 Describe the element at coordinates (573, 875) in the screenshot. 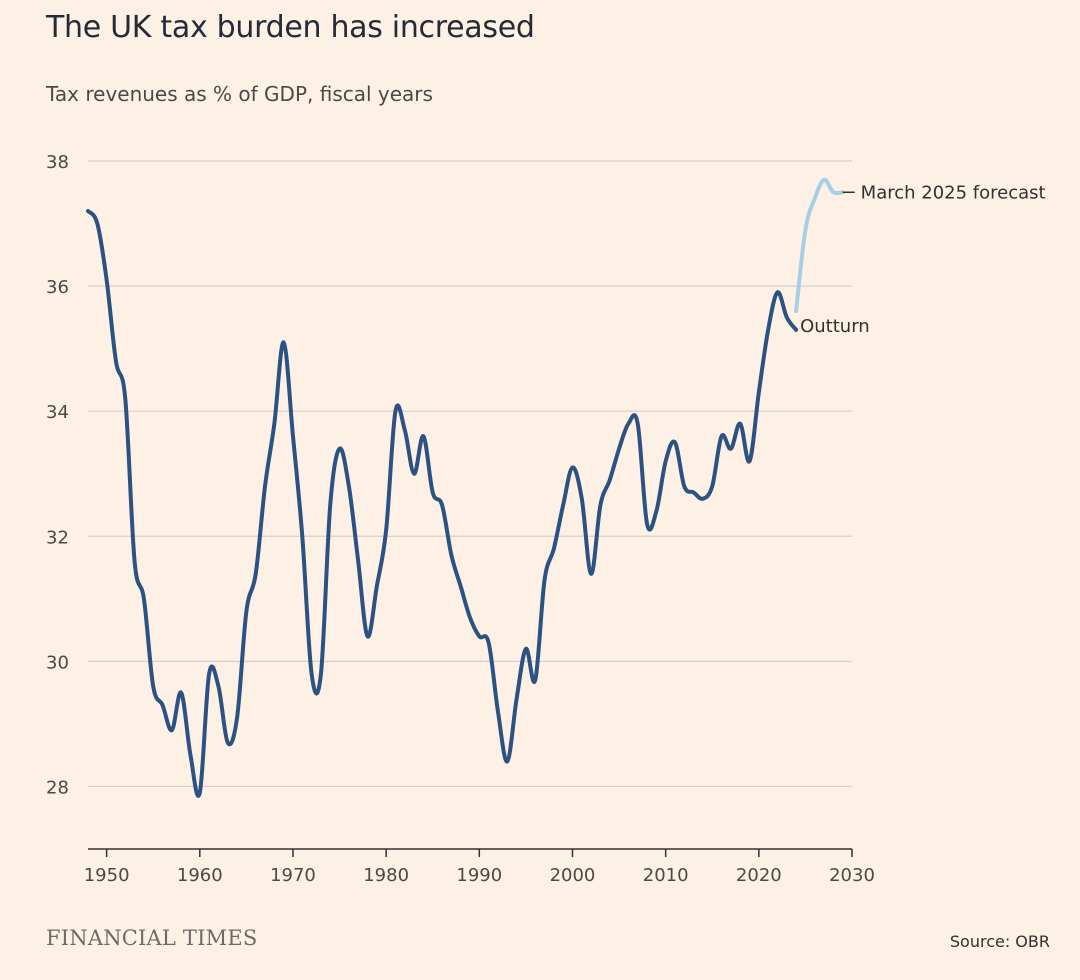

I see `x-tick-label: 2000` at that location.